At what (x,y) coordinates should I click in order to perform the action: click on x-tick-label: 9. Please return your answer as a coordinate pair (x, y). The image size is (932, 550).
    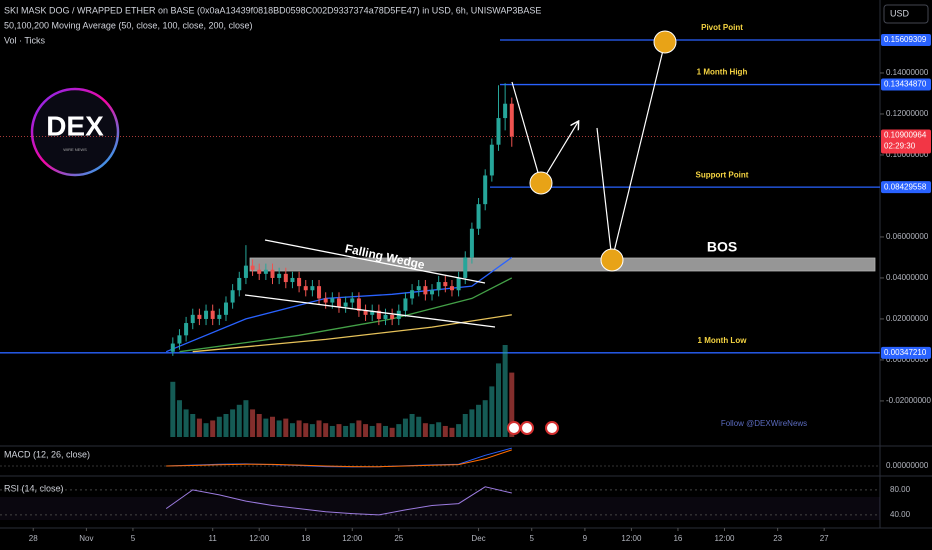
    Looking at the image, I should click on (585, 538).